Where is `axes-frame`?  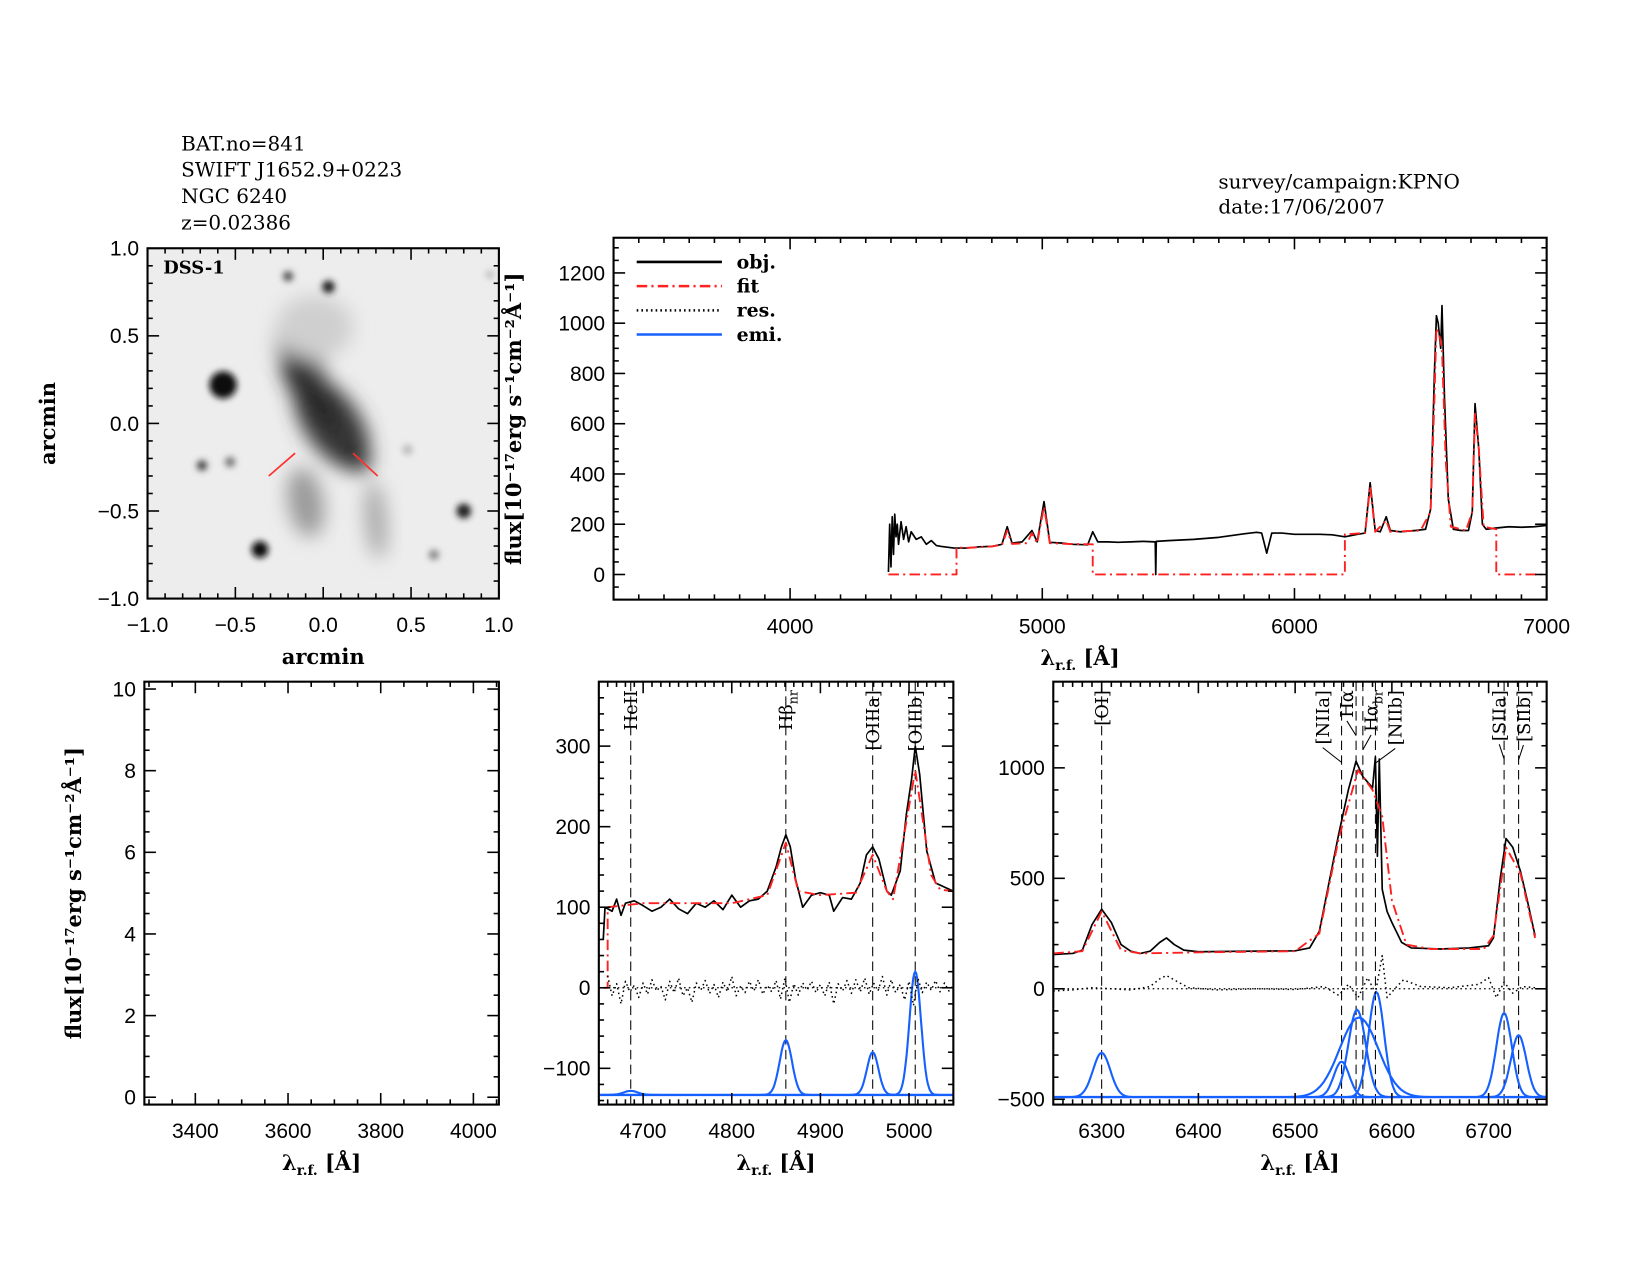
axes-frame is located at coordinates (1300, 893).